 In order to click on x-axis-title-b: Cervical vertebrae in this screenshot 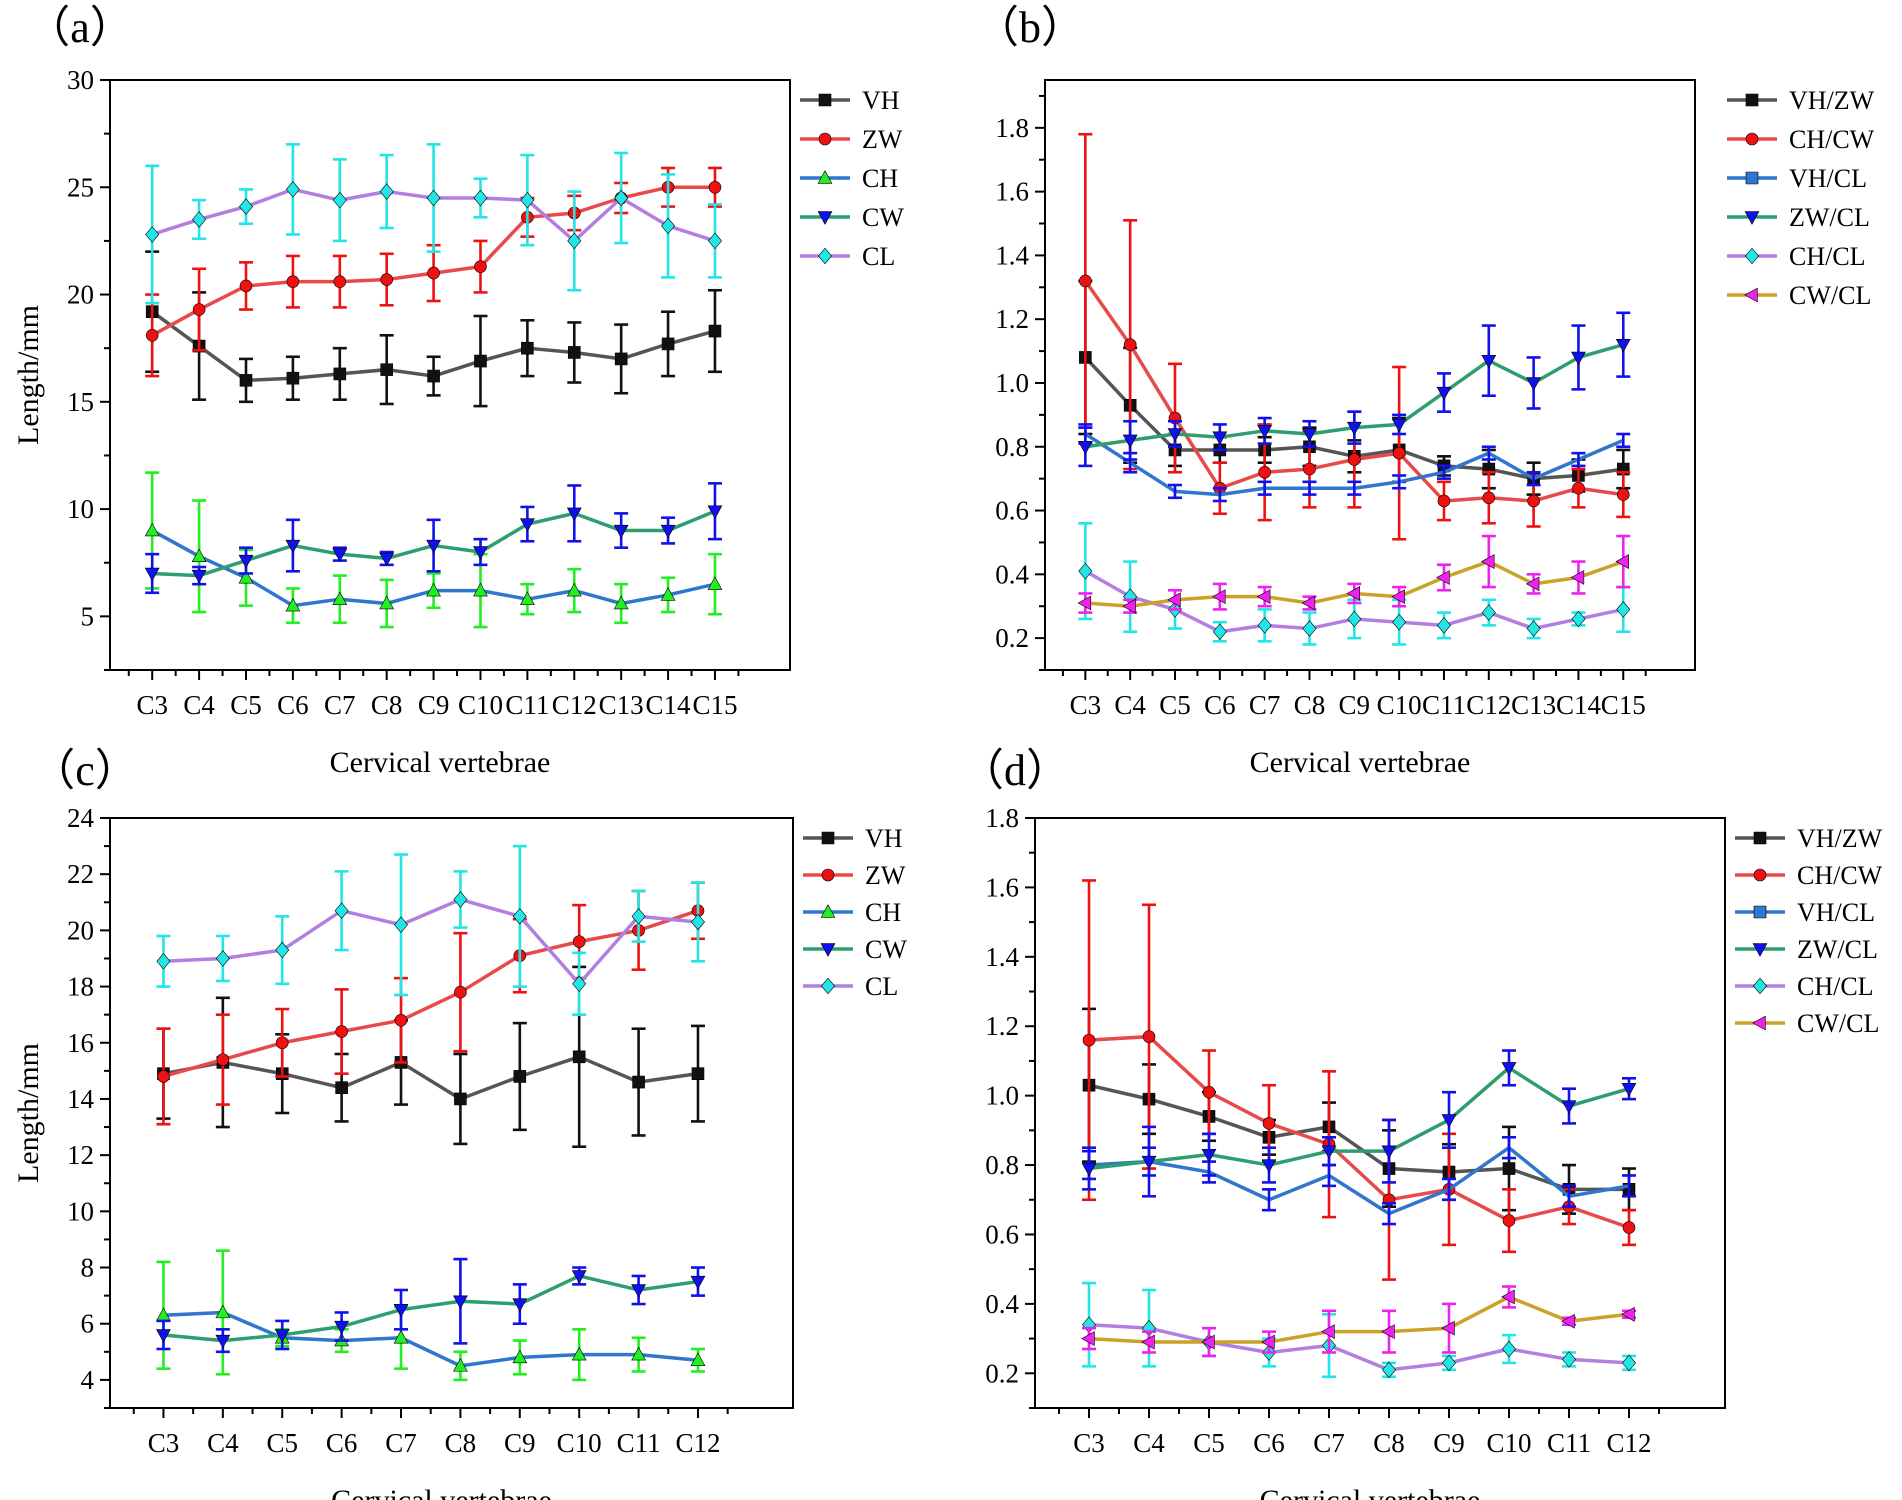, I will do `click(1360, 762)`.